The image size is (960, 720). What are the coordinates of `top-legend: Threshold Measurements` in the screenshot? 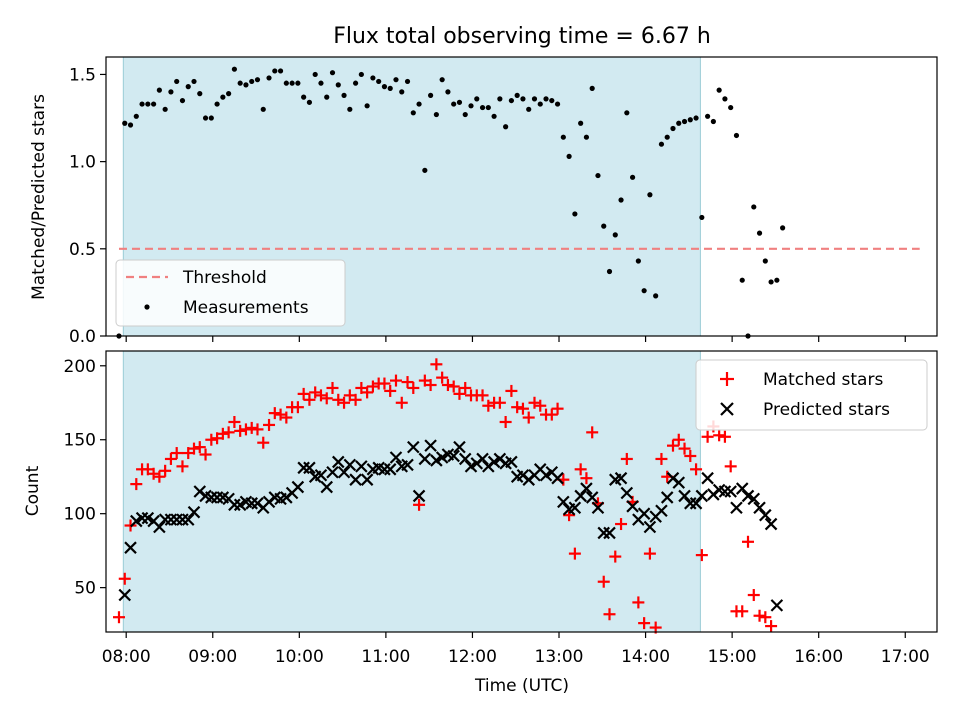 It's located at (230, 293).